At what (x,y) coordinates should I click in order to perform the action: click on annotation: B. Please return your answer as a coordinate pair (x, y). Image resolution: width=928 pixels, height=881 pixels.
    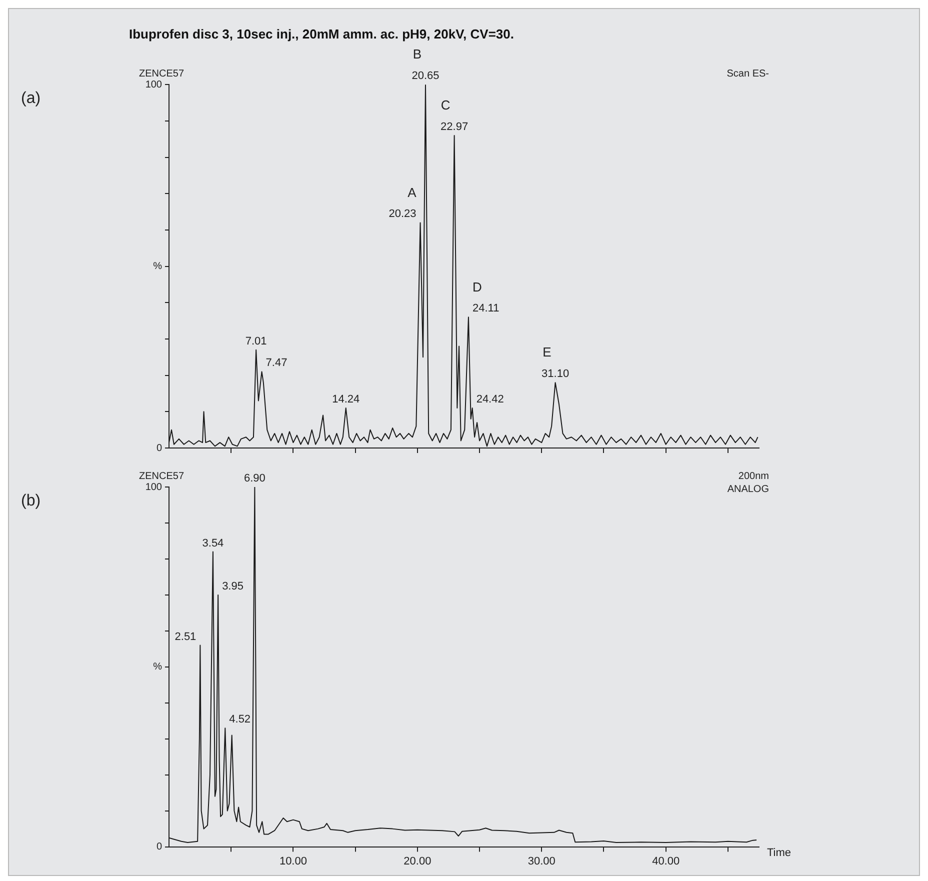
    Looking at the image, I should click on (417, 54).